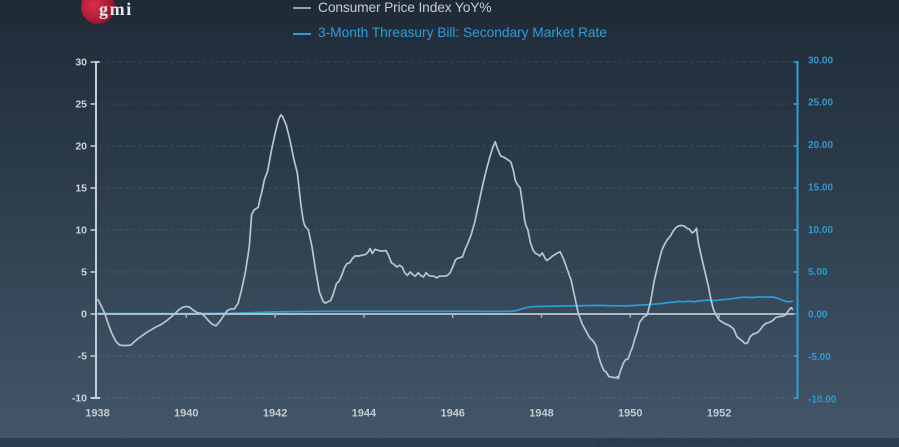 This screenshot has width=899, height=447. Describe the element at coordinates (541, 414) in the screenshot. I see `svg-text: 1948` at that location.